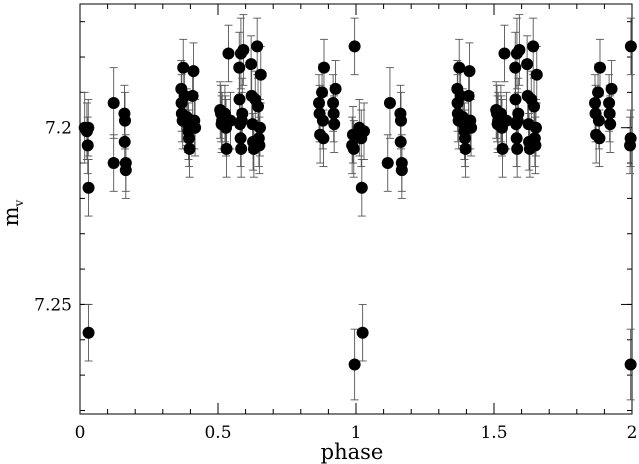  I want to click on y-tick-label: 7.2, so click(58, 129).